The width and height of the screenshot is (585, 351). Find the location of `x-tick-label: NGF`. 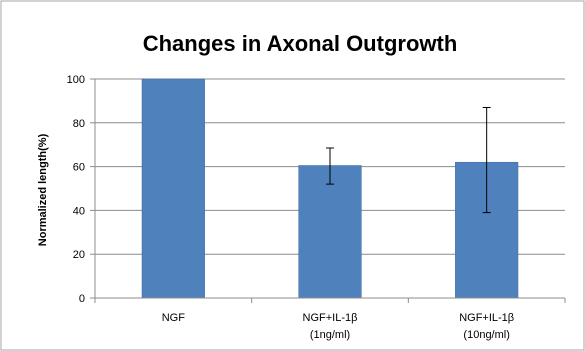

x-tick-label: NGF is located at coordinates (174, 318).